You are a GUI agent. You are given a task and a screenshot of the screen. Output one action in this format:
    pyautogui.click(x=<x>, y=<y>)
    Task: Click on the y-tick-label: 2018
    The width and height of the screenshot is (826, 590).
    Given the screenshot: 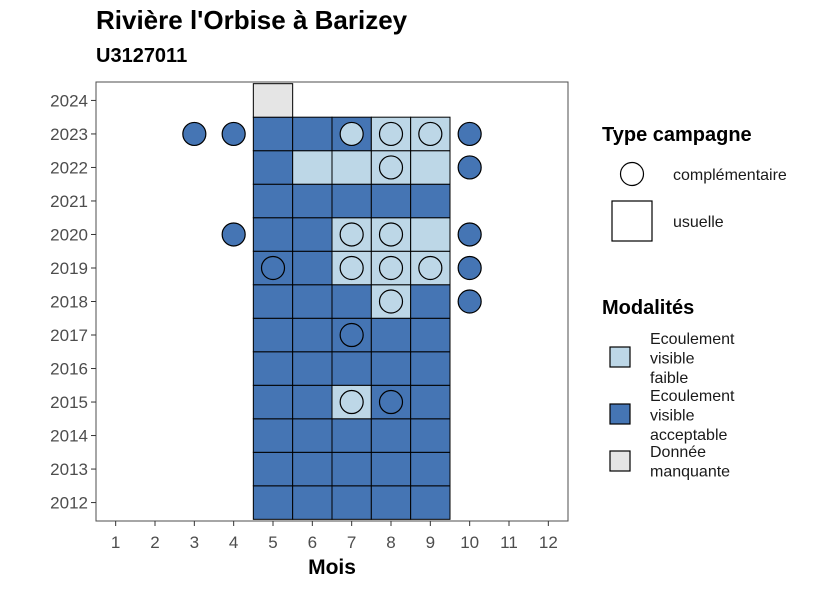 What is the action you would take?
    pyautogui.click(x=69, y=302)
    